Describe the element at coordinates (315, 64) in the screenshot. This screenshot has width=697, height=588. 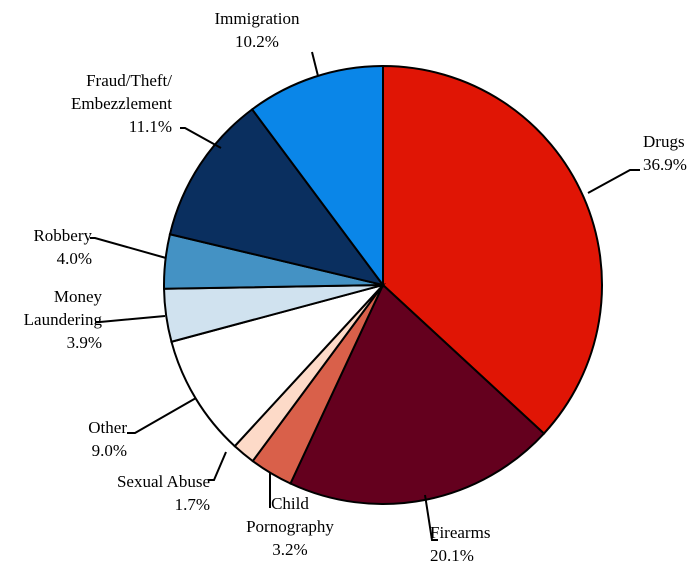
I see `leader-line-immigration` at that location.